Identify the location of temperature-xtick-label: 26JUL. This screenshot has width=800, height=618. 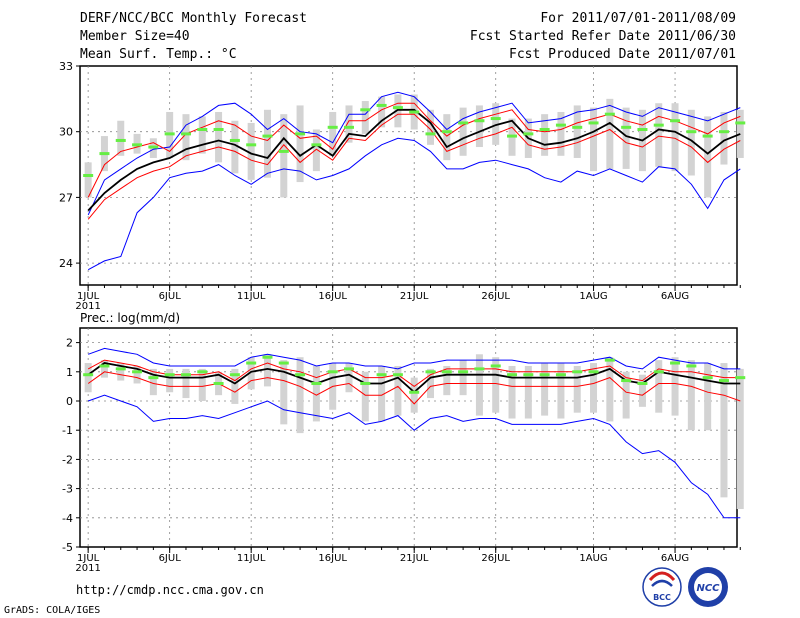
(495, 296).